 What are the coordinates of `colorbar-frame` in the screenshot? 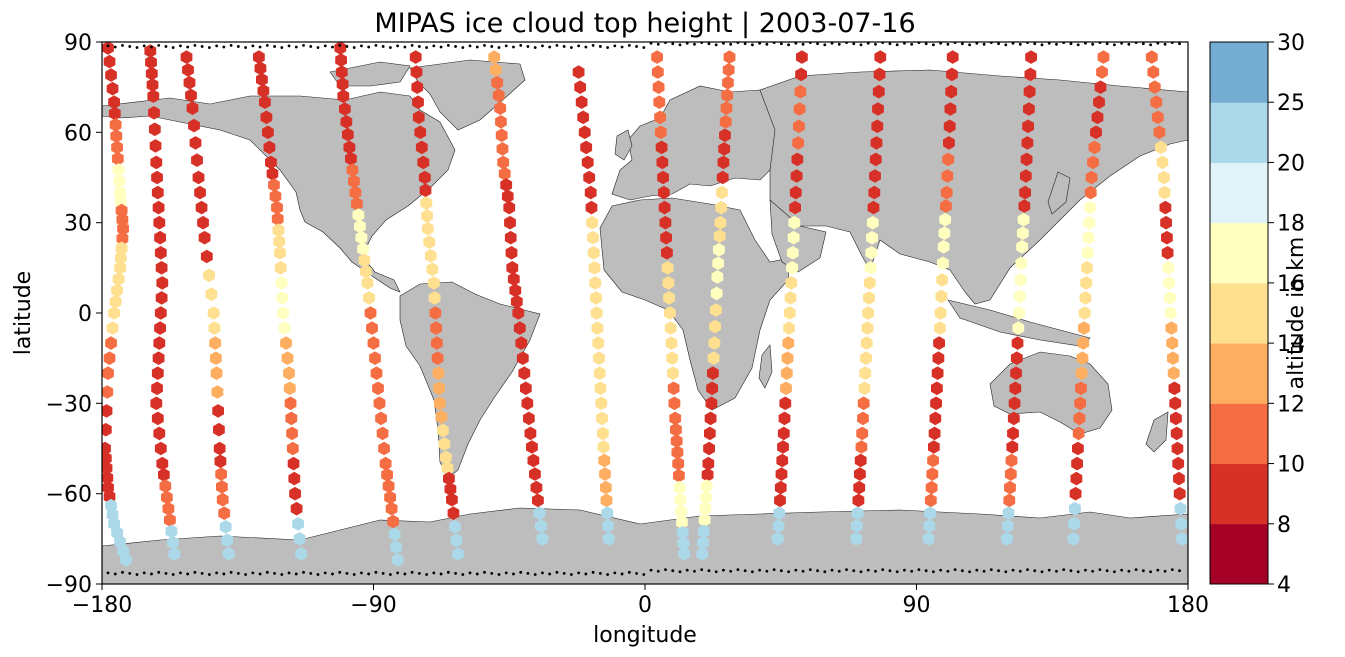 It's located at (1239, 313).